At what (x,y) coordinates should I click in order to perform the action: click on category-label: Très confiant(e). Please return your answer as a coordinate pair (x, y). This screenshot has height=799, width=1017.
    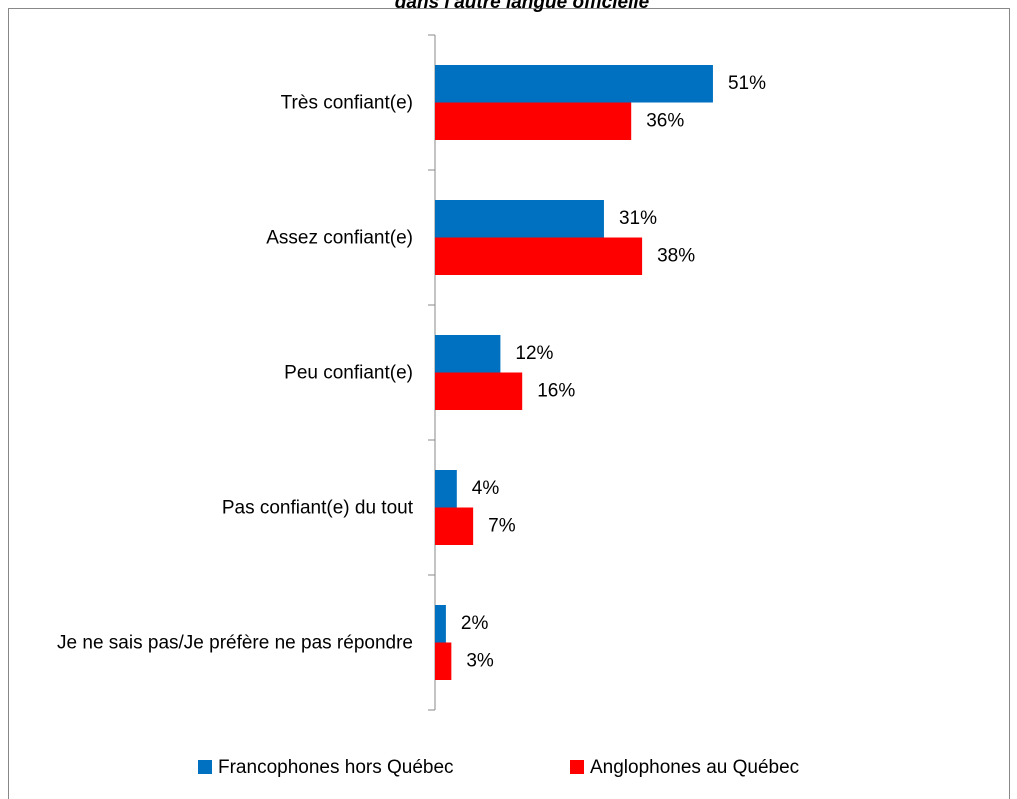
    Looking at the image, I should click on (346, 102).